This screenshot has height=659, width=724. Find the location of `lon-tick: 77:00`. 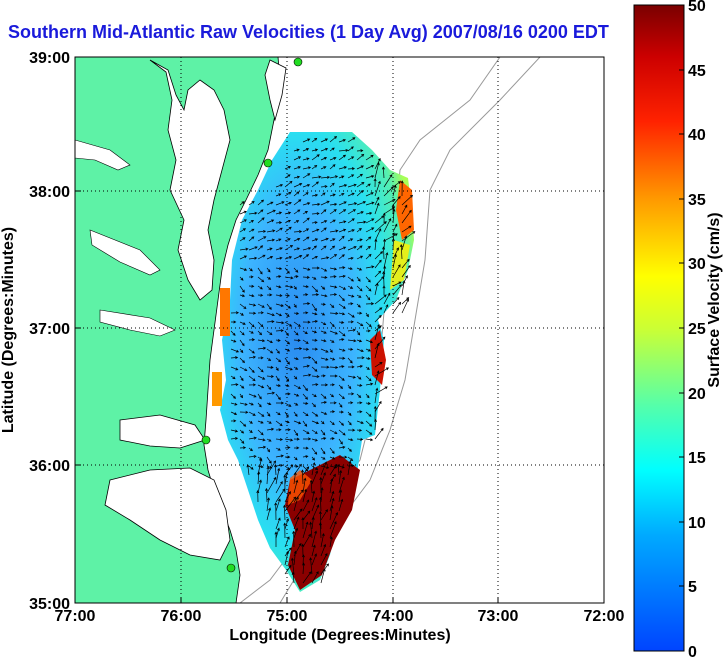

lon-tick: 77:00 is located at coordinates (75, 616).